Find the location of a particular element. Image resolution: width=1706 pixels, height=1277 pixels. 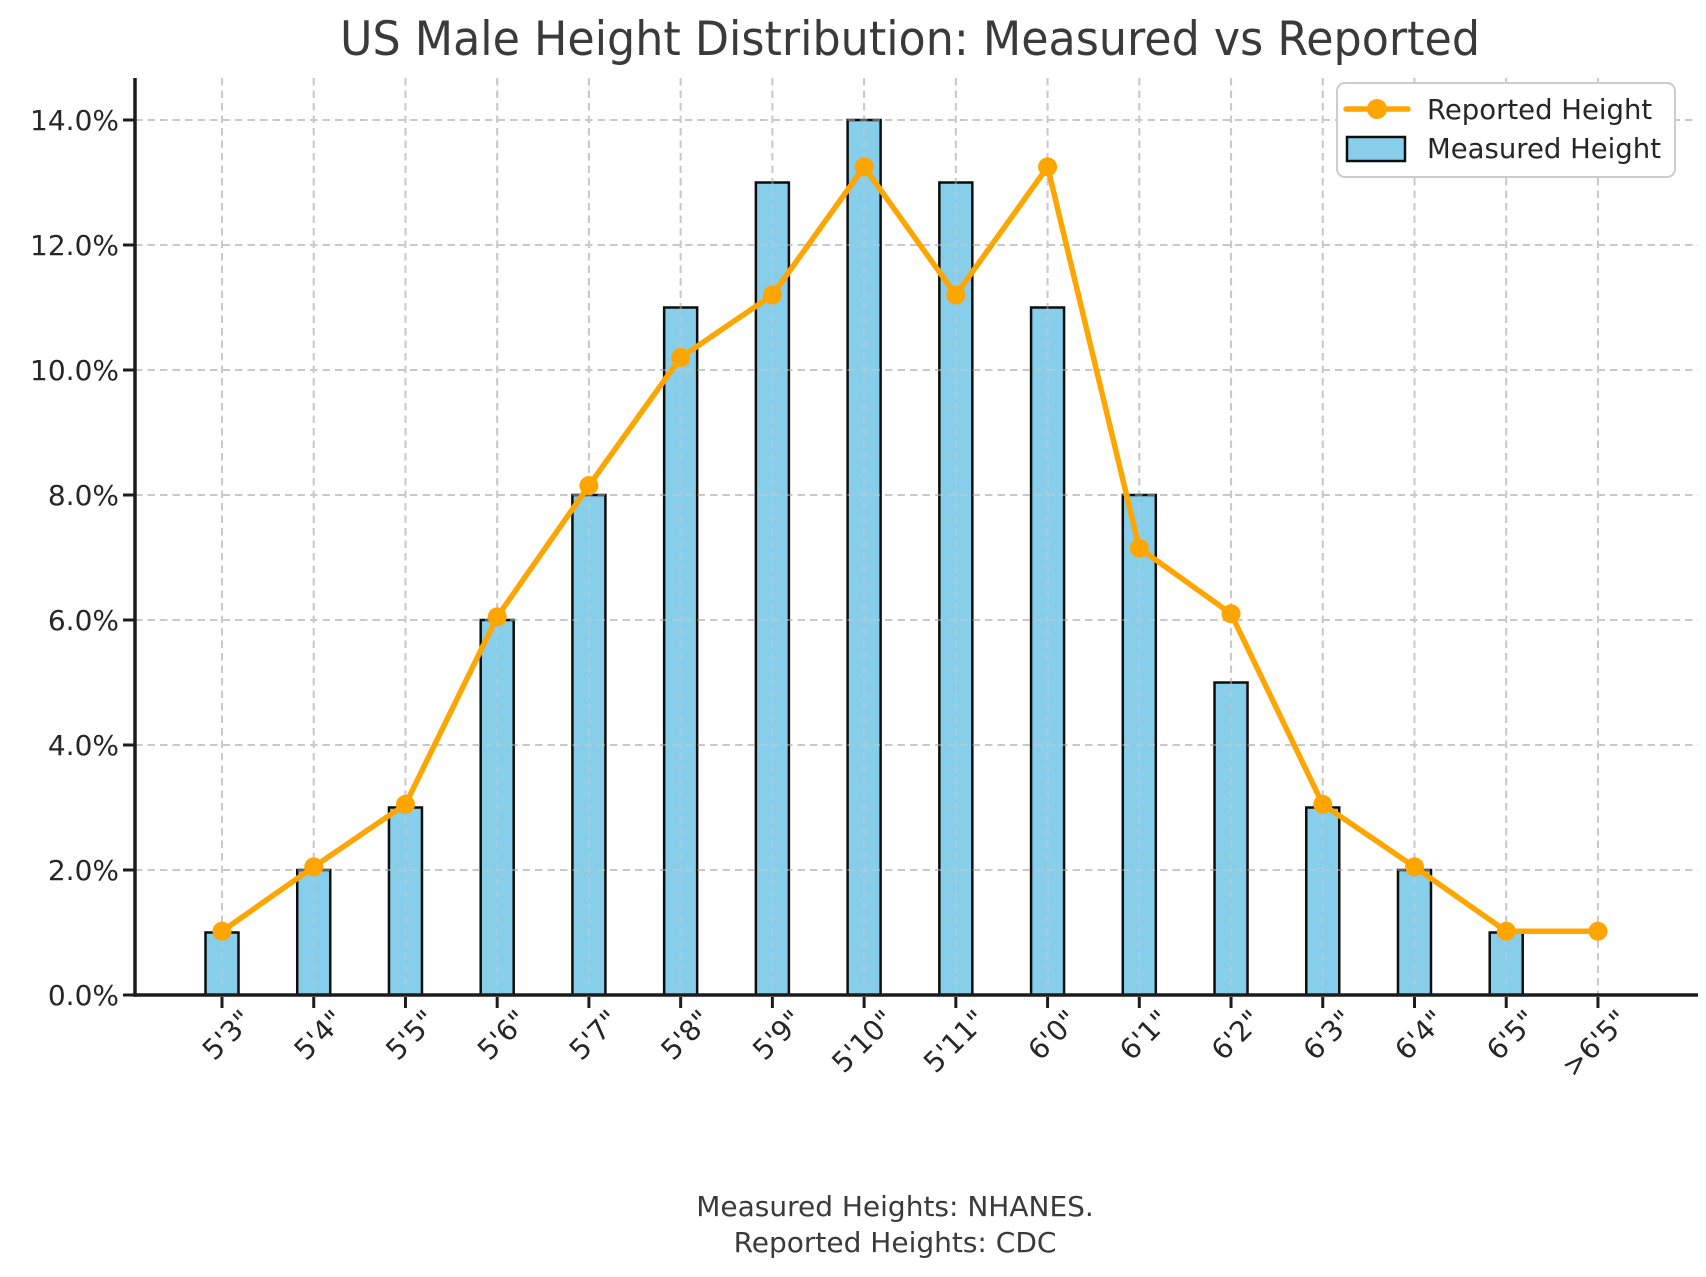

reported-marker-6'2" is located at coordinates (1231, 614).